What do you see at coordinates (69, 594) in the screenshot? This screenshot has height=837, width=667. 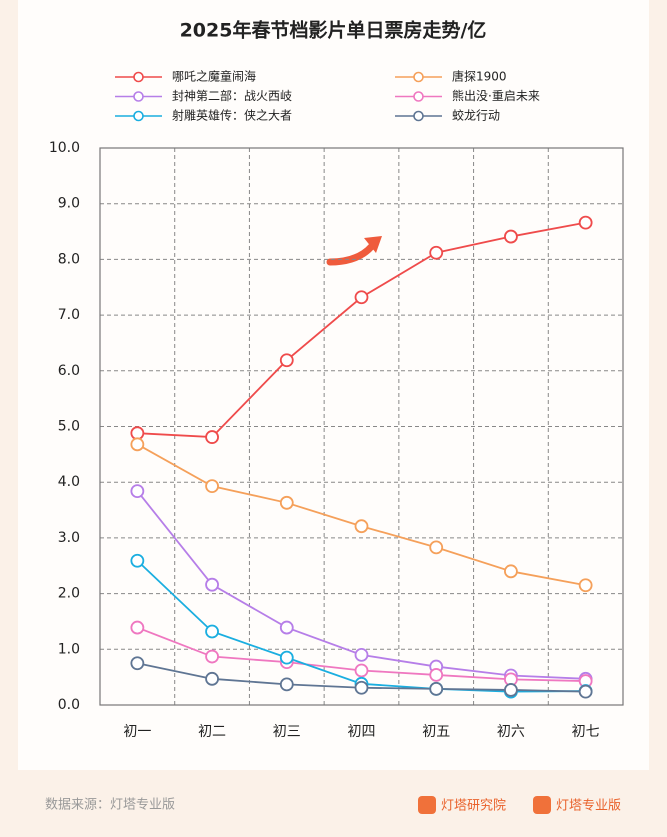 I see `y-tick-label: 2.0` at bounding box center [69, 594].